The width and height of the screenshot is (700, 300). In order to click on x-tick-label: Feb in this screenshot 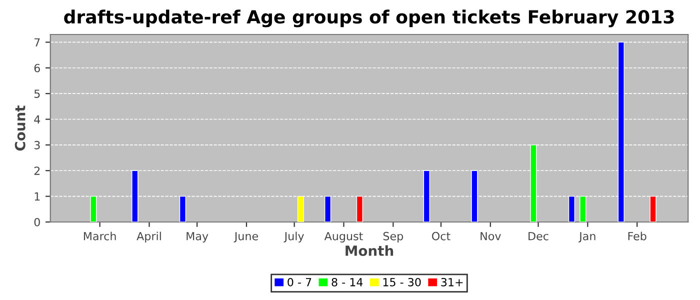, I will do `click(637, 236)`.